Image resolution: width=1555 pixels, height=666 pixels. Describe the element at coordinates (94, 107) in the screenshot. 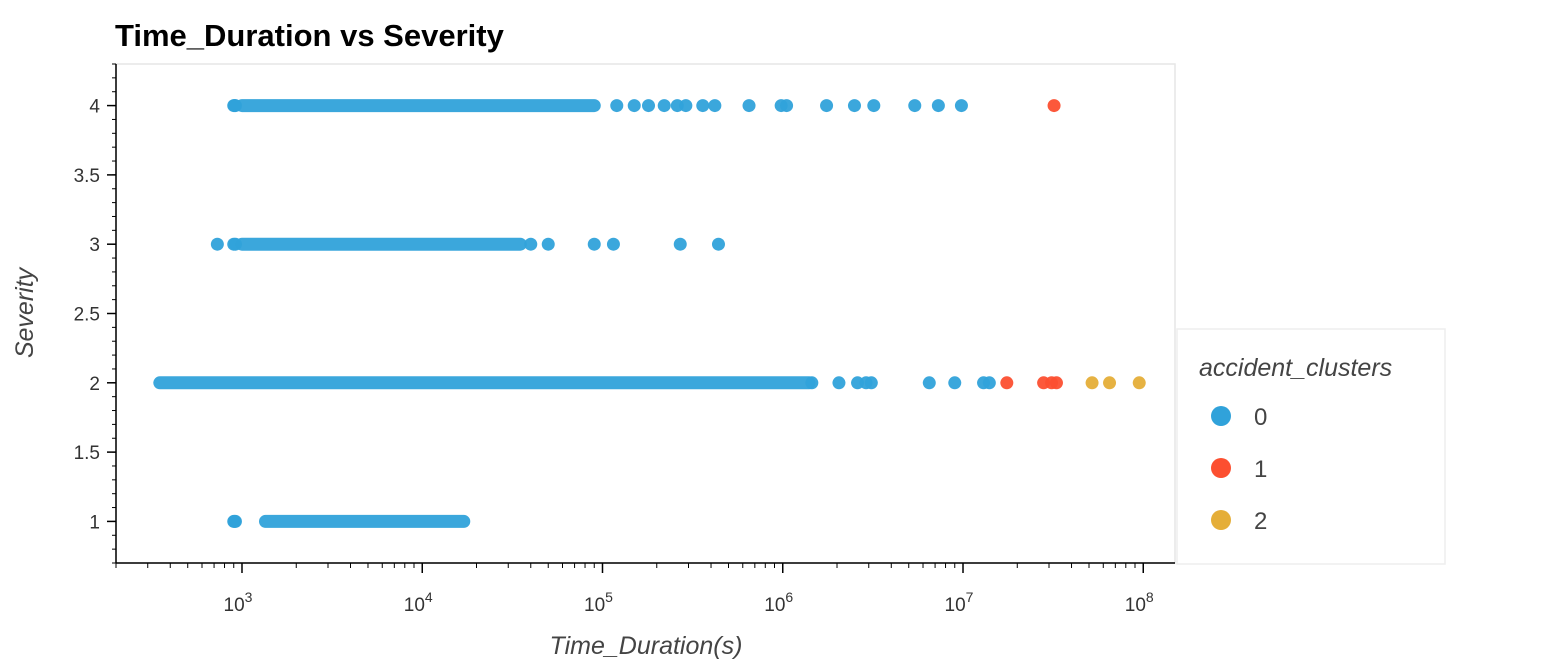

I see `y-tick-label: 4` at that location.